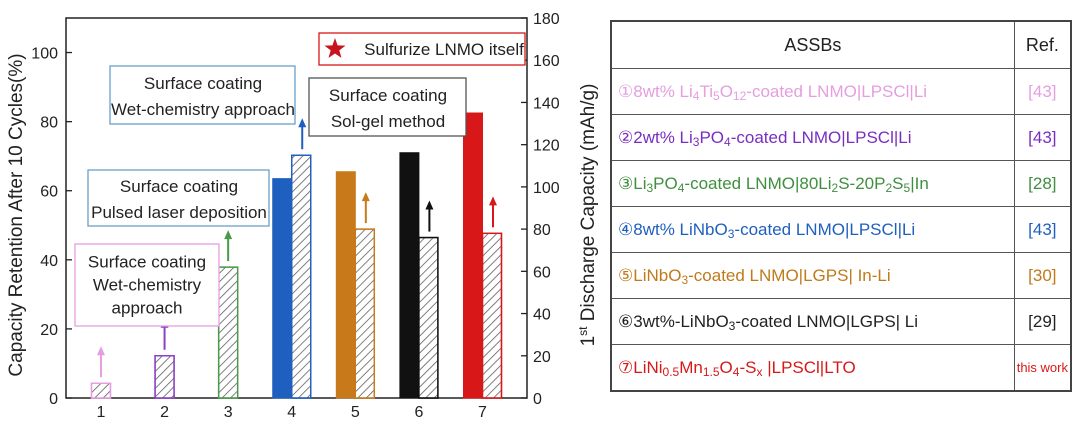  Describe the element at coordinates (626, 137) in the screenshot. I see `row-number-badge: ②` at that location.